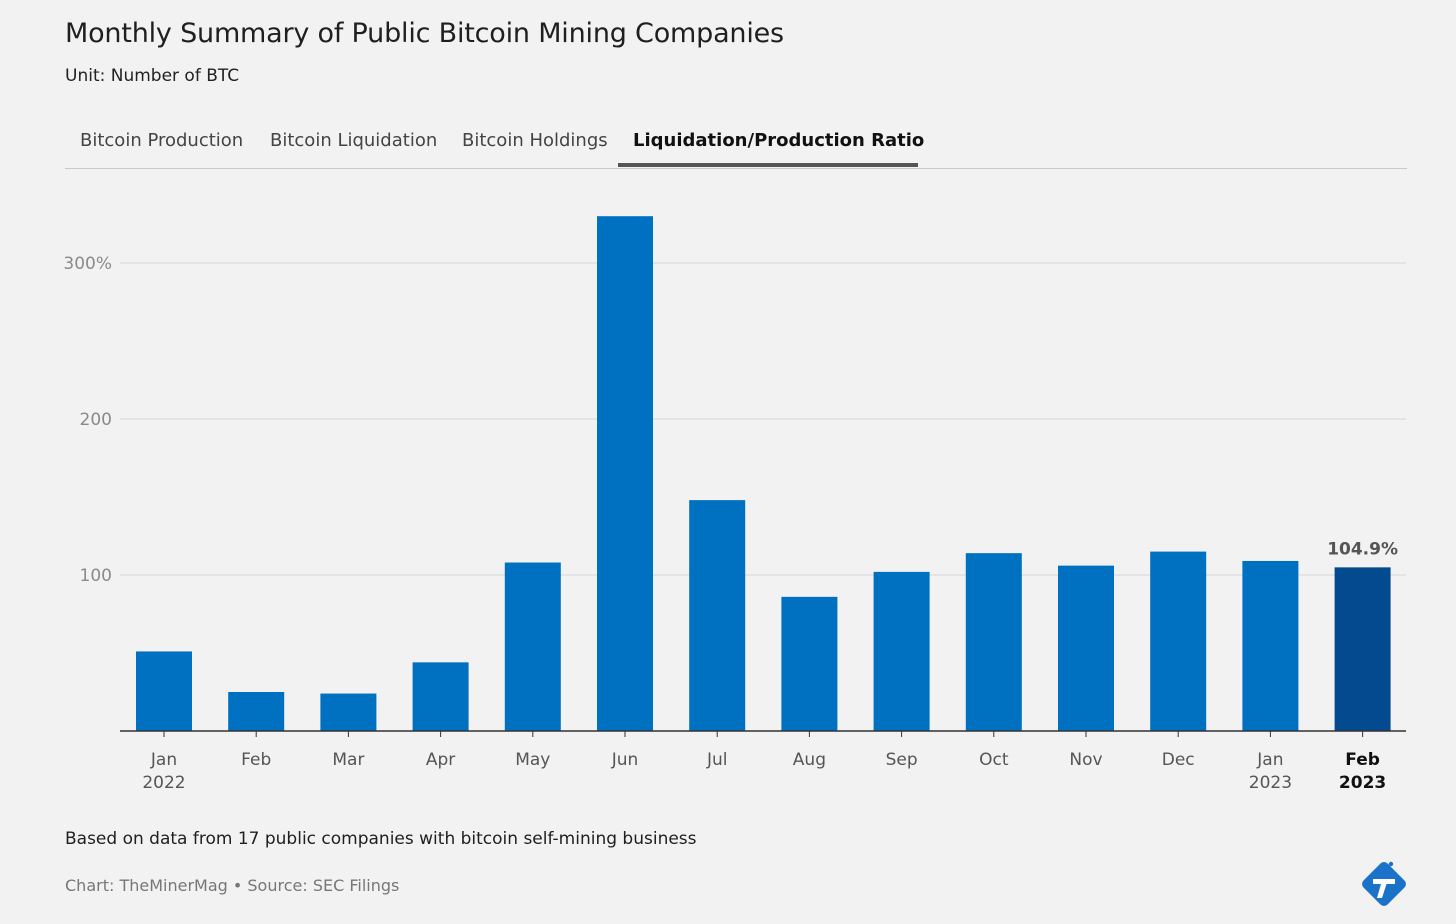 The image size is (1456, 924). What do you see at coordinates (152, 76) in the screenshot?
I see `chart-subtitle: Unit: Number of BTC` at bounding box center [152, 76].